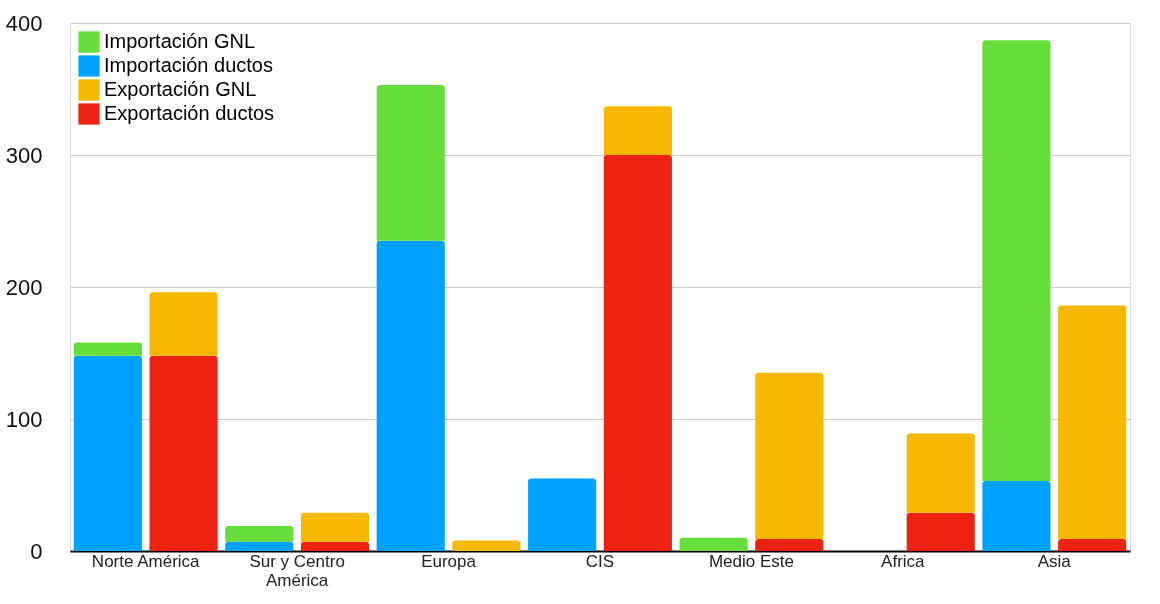  Describe the element at coordinates (297, 570) in the screenshot. I see `x-tick-label: Sur y Centro América` at that location.